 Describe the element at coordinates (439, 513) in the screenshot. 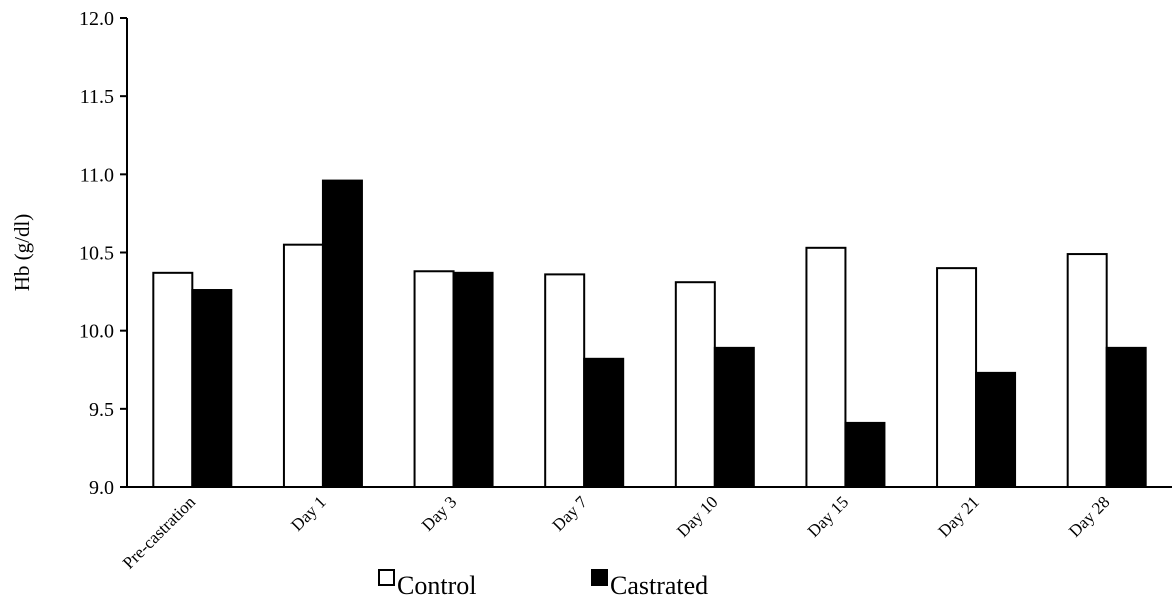

I see `x-tick-label: Day 3` at that location.